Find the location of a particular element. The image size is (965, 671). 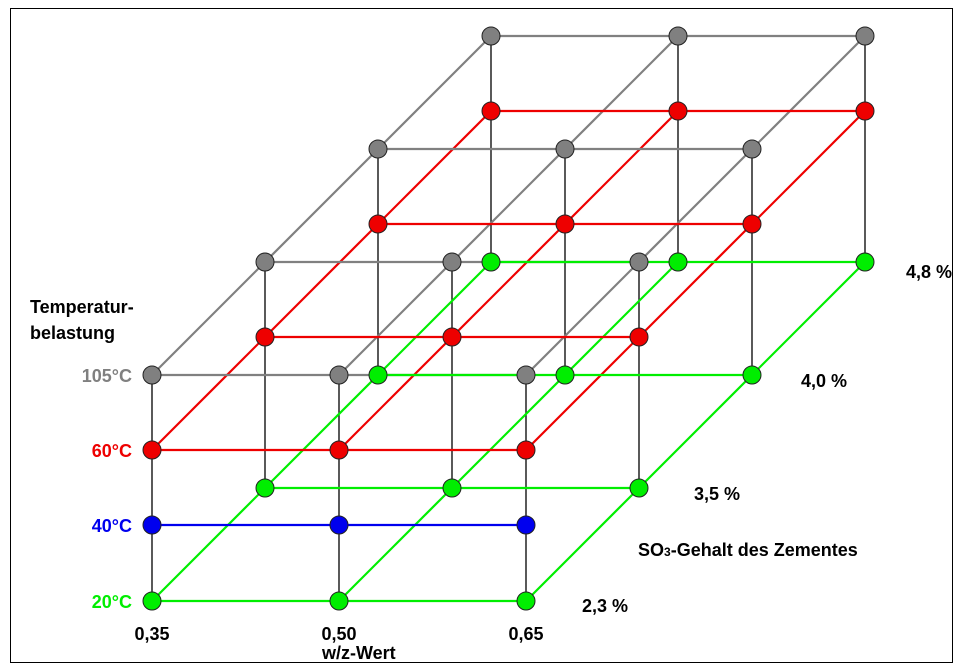

wz-tick-label: 0,50 is located at coordinates (338, 634).